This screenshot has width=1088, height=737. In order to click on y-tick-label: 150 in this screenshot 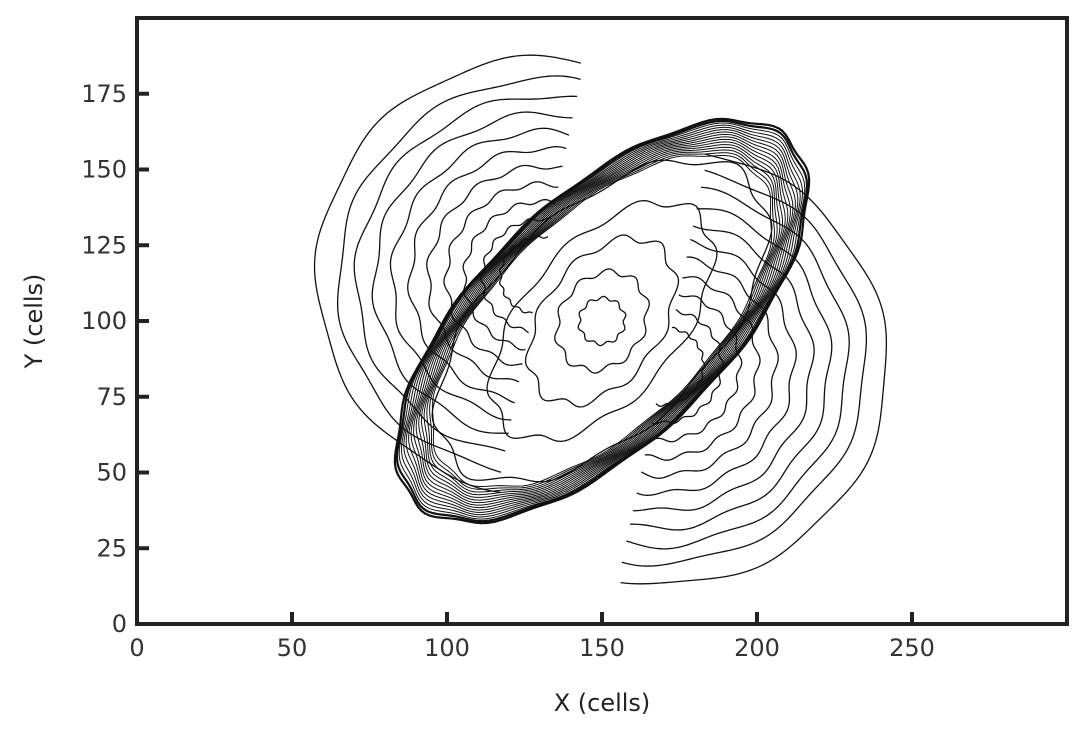, I will do `click(104, 170)`.